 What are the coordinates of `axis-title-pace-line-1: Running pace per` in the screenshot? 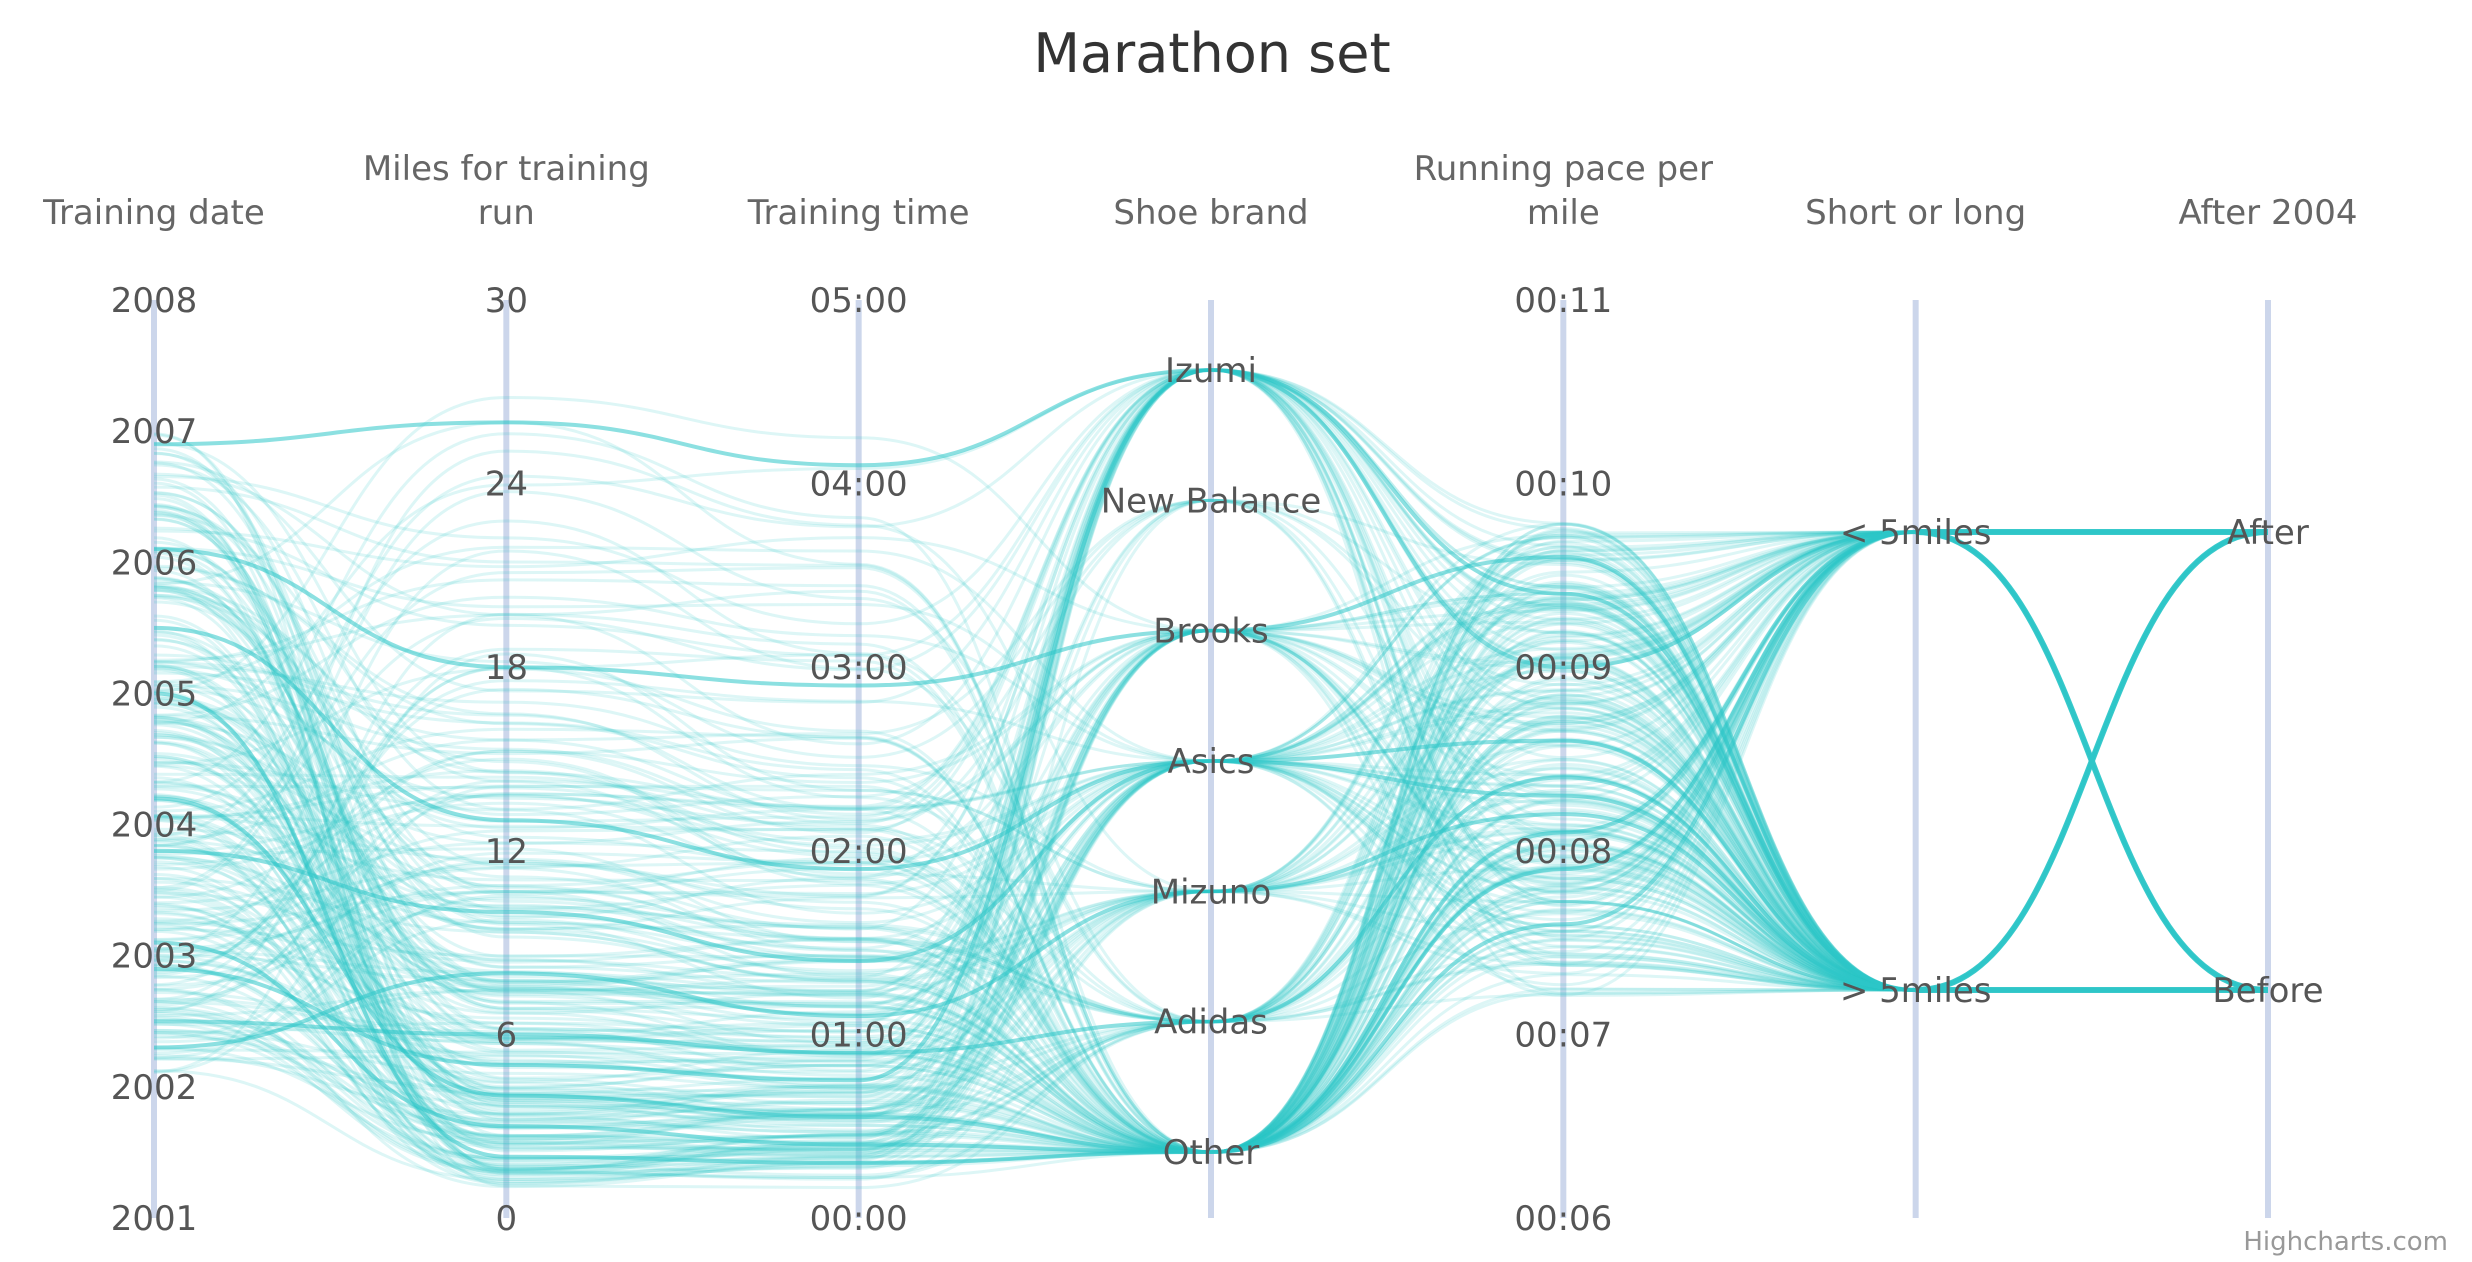 It's located at (1563, 169).